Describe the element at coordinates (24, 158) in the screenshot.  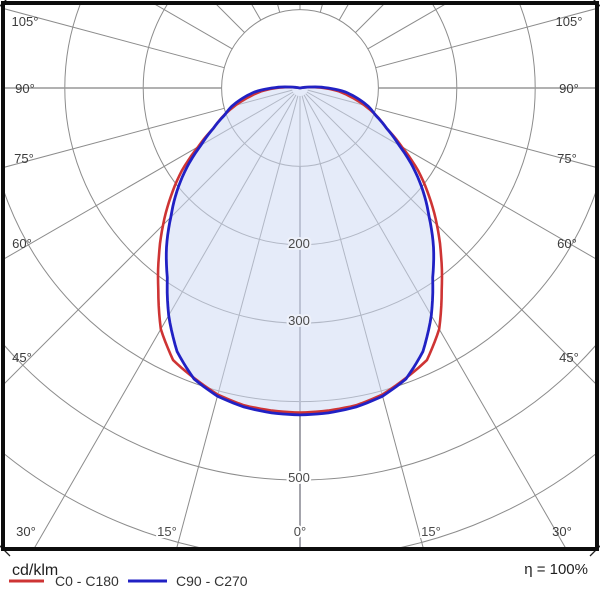
I see `angle-label-left-75: 75°` at that location.